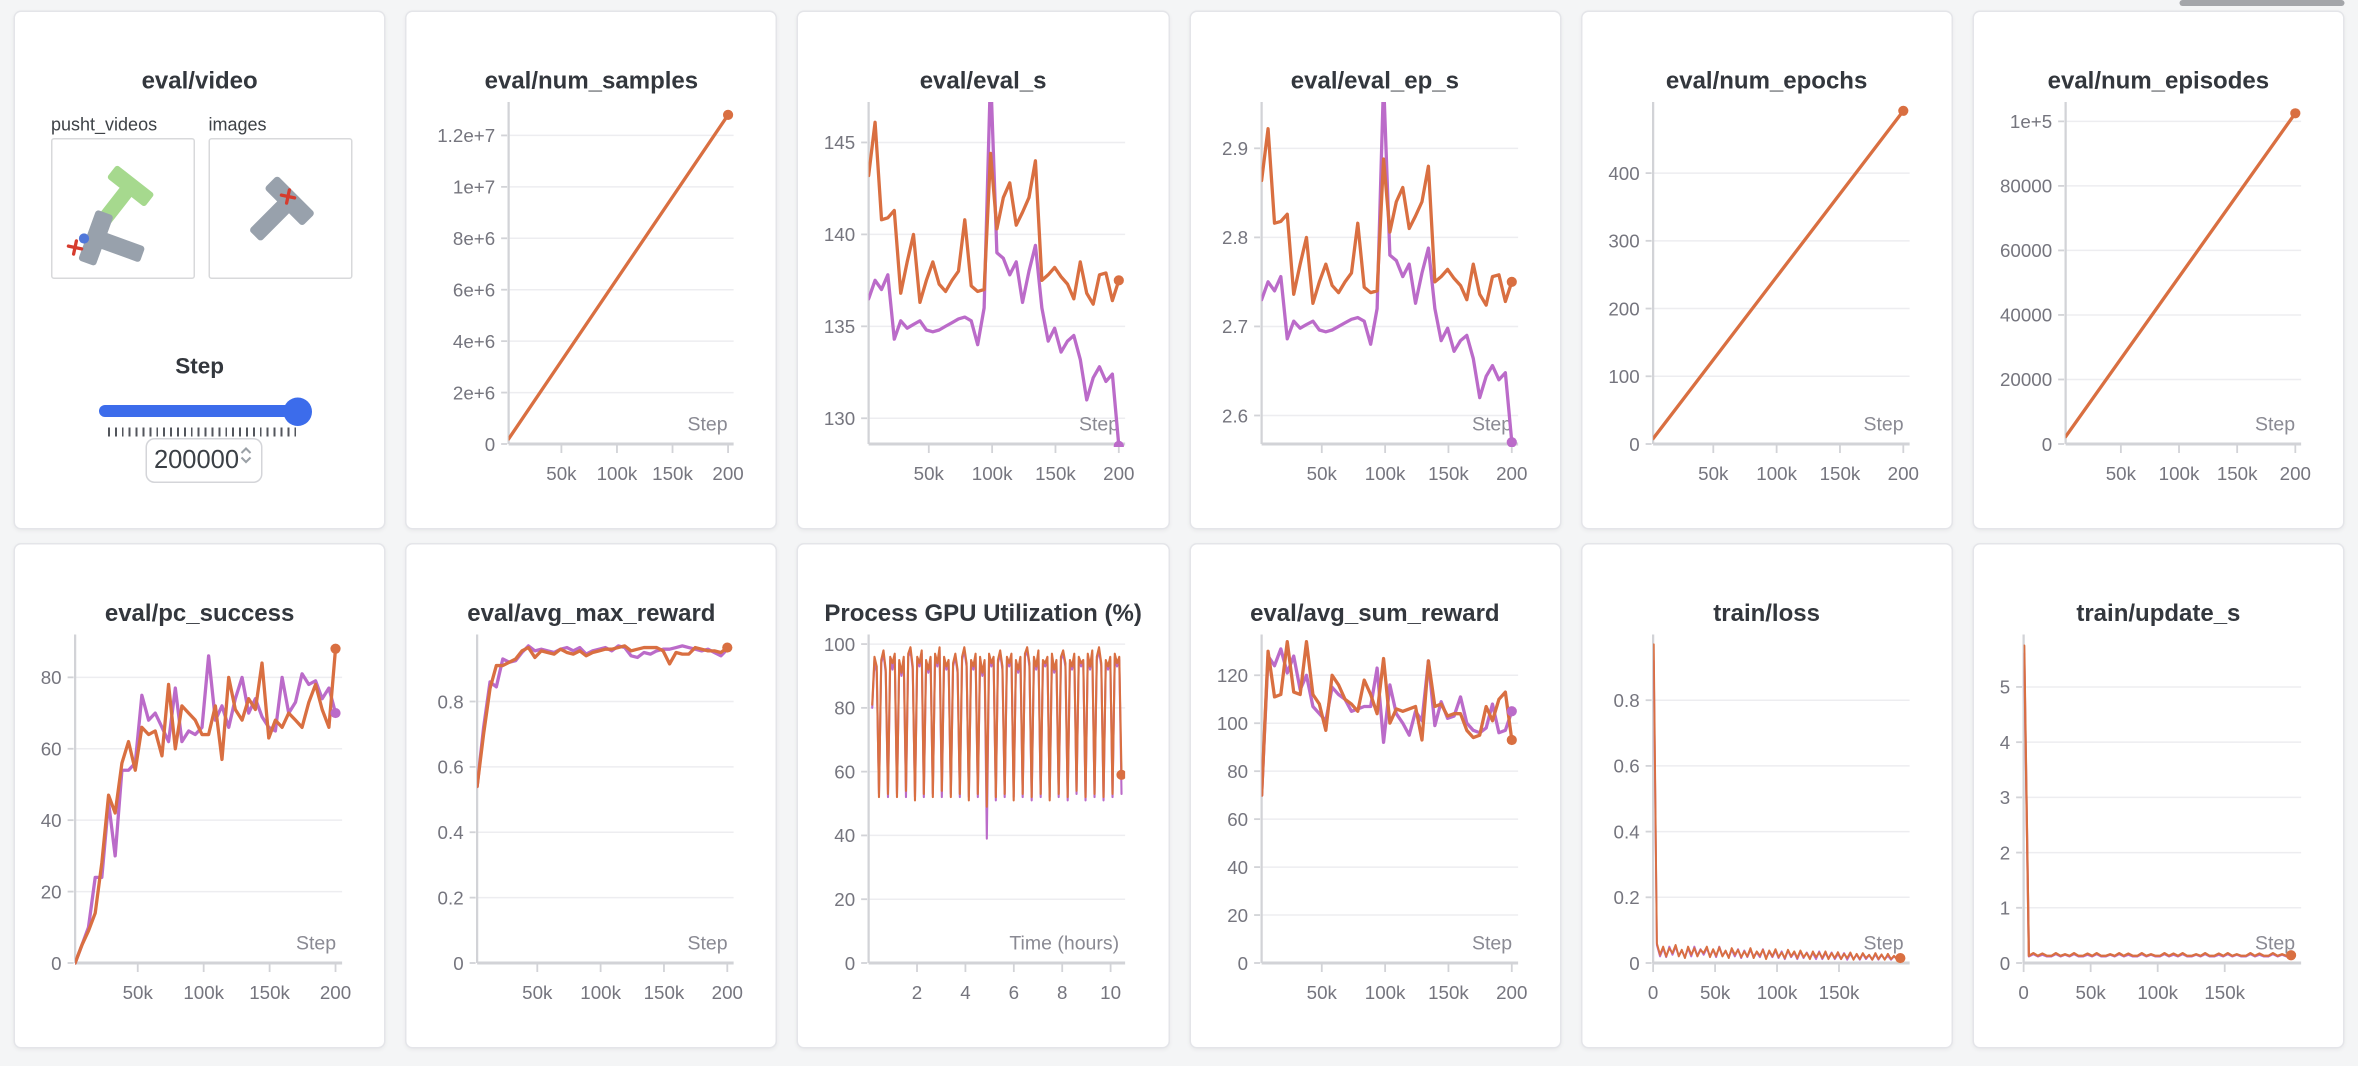 The width and height of the screenshot is (2358, 1066). I want to click on panel-title: train/loss, so click(1766, 614).